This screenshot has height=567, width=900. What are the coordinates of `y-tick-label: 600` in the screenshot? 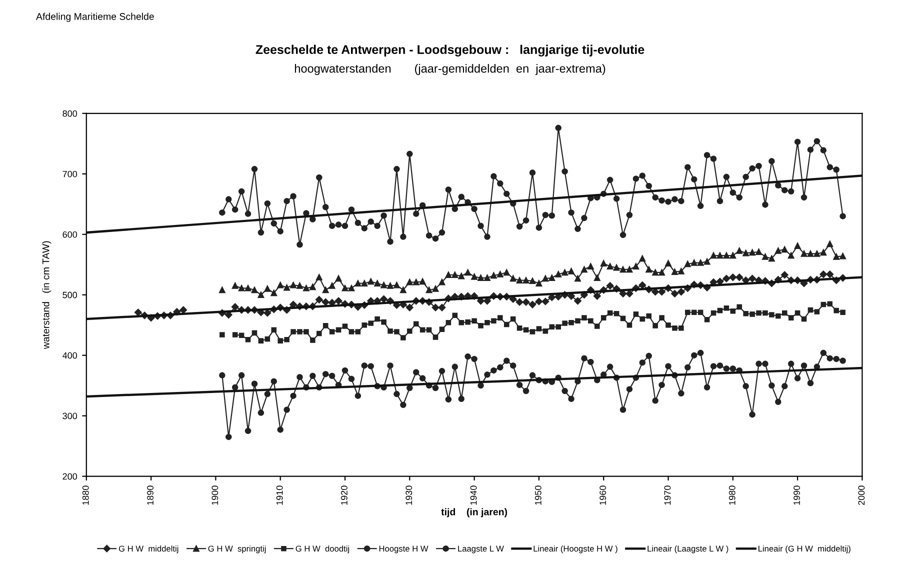 It's located at (70, 234).